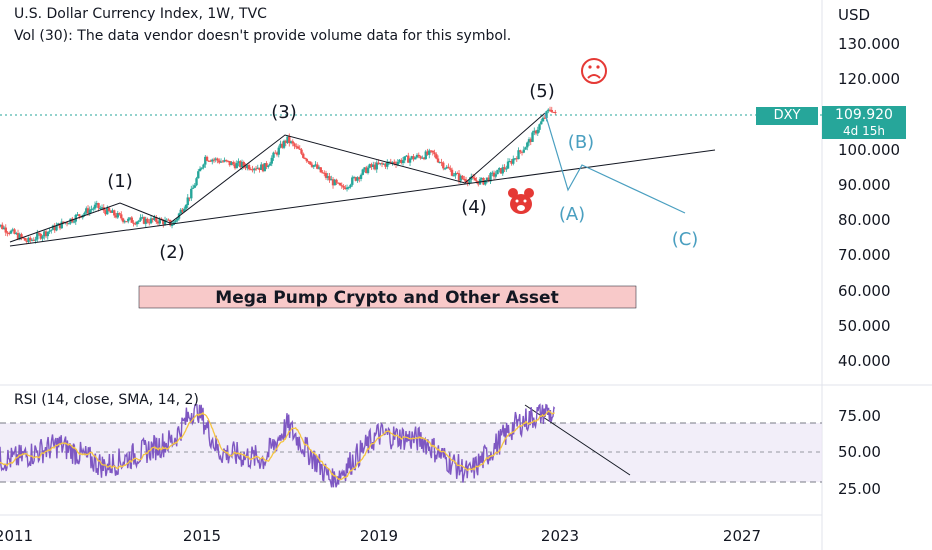 The height and width of the screenshot is (550, 932). I want to click on wave-line, so click(277, 177).